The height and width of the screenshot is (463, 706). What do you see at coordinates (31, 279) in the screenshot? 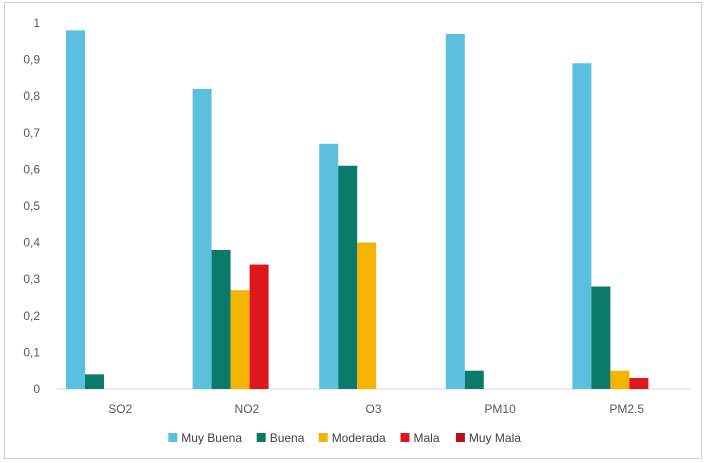
I see `y-tick-label: 0,3` at bounding box center [31, 279].